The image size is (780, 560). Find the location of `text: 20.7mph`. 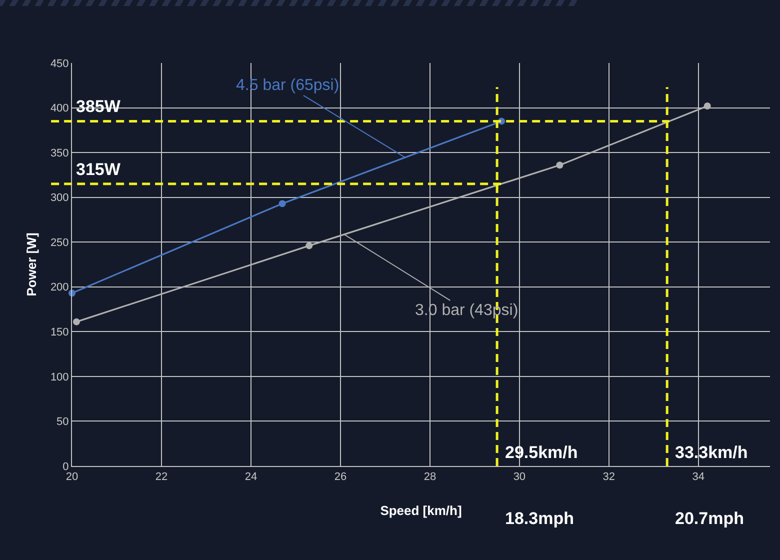

text: 20.7mph is located at coordinates (709, 518).